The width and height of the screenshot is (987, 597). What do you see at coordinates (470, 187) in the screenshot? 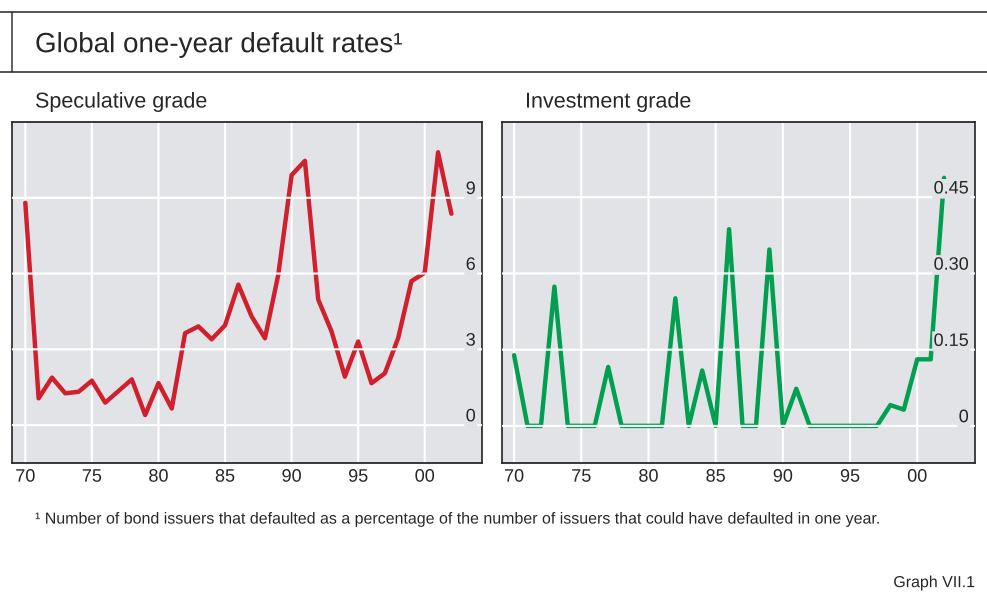
I see `y-tick-label: 9` at bounding box center [470, 187].